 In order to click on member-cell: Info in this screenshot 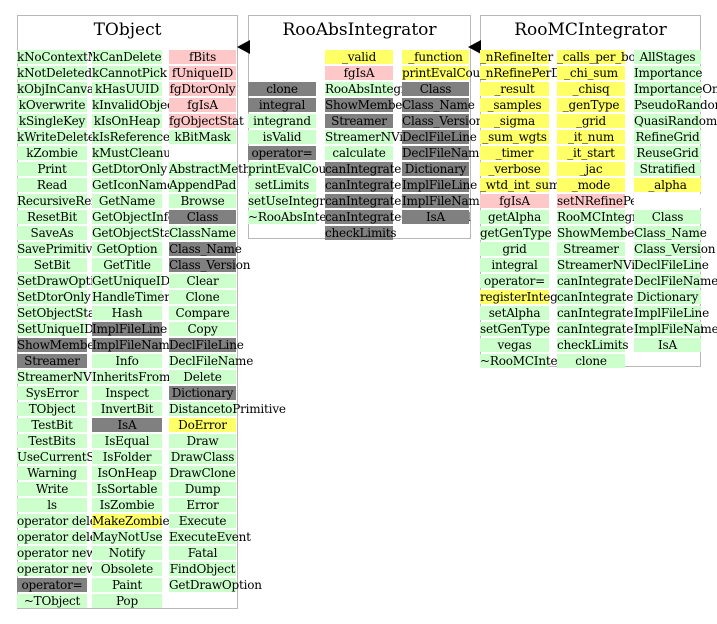, I will do `click(127, 361)`.